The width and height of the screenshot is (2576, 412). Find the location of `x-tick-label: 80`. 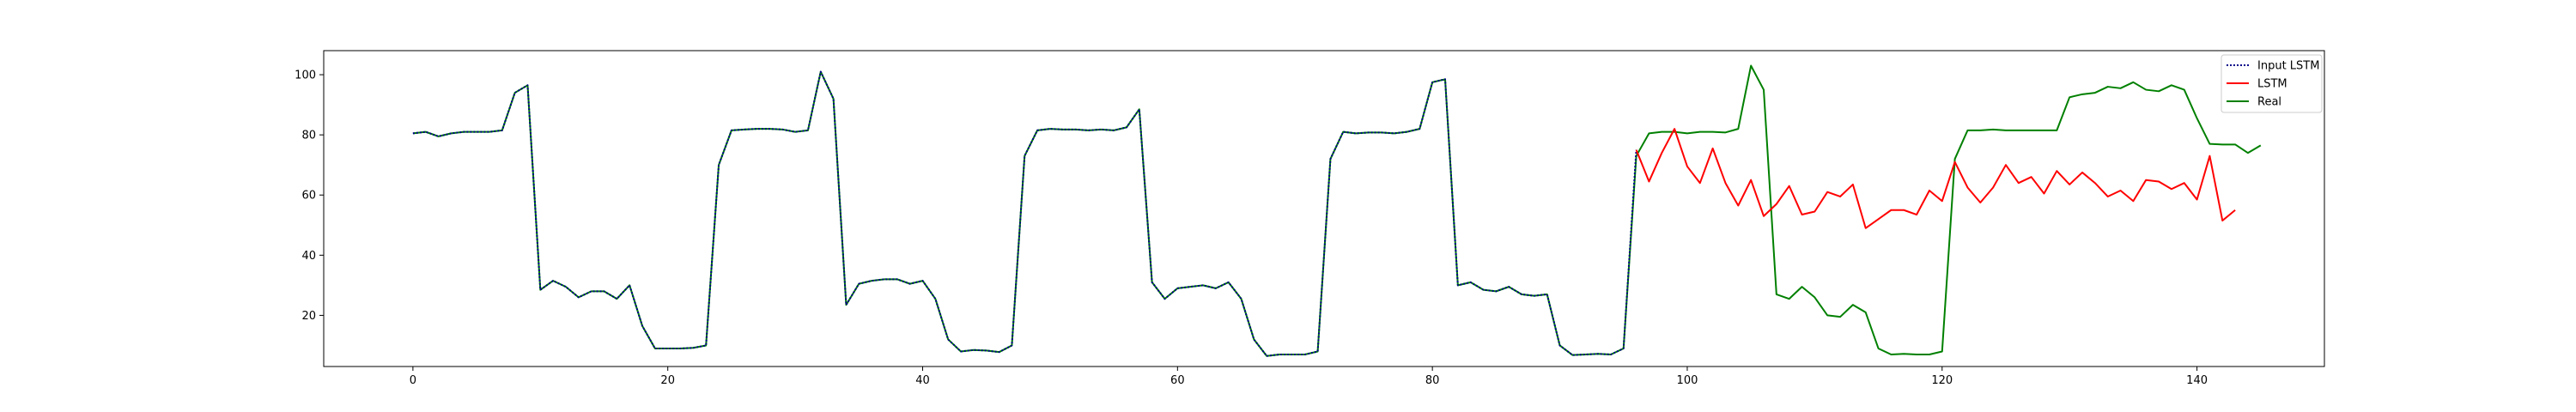

x-tick-label: 80 is located at coordinates (1433, 380).